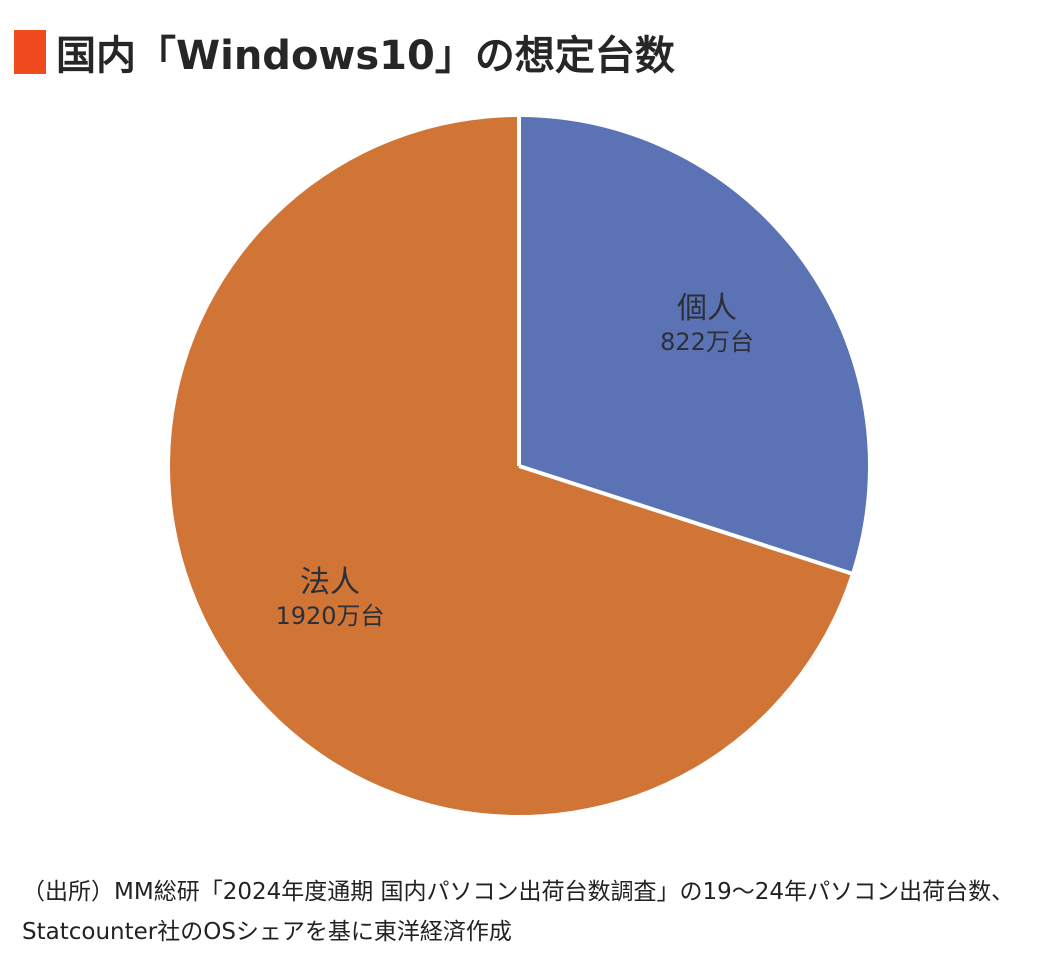 The image size is (1040, 967). I want to click on chart-title: 国内「Windows10」の想定台数, so click(344, 52).